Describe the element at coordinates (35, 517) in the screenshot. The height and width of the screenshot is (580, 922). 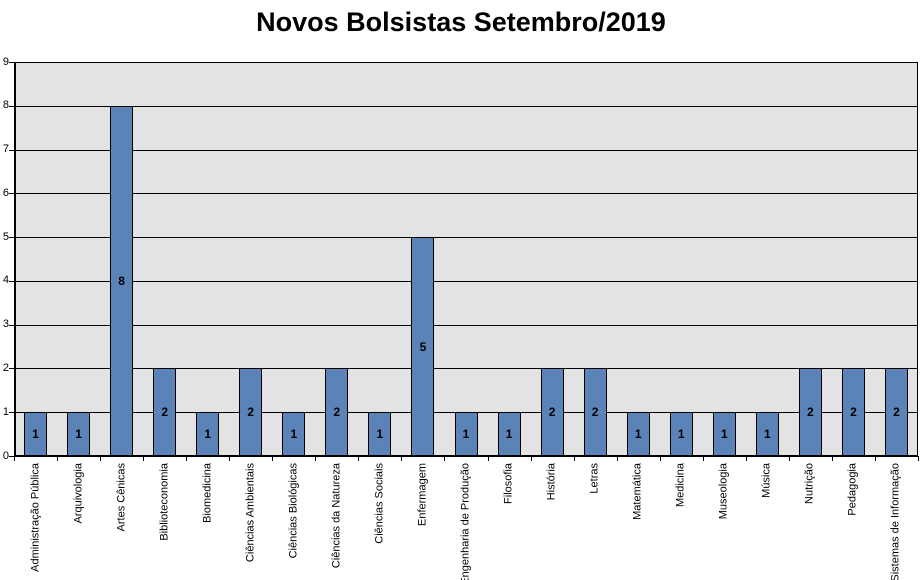
I see `x-category-label: Administração Pública` at that location.